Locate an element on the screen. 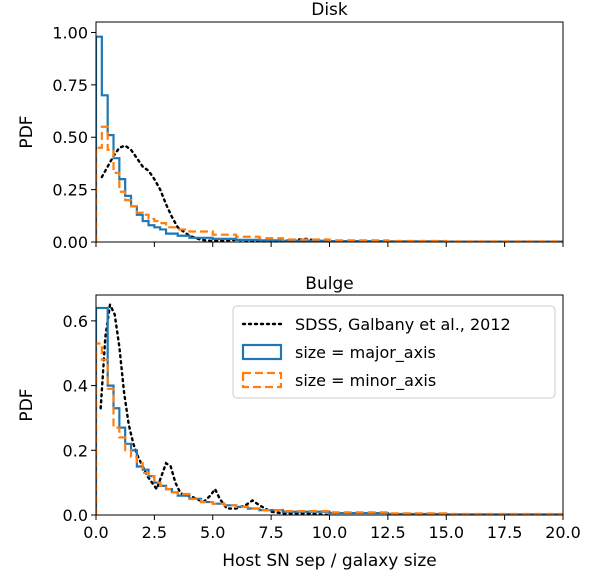 The image size is (604, 576). x-tick-label: 7.5 is located at coordinates (270, 532).